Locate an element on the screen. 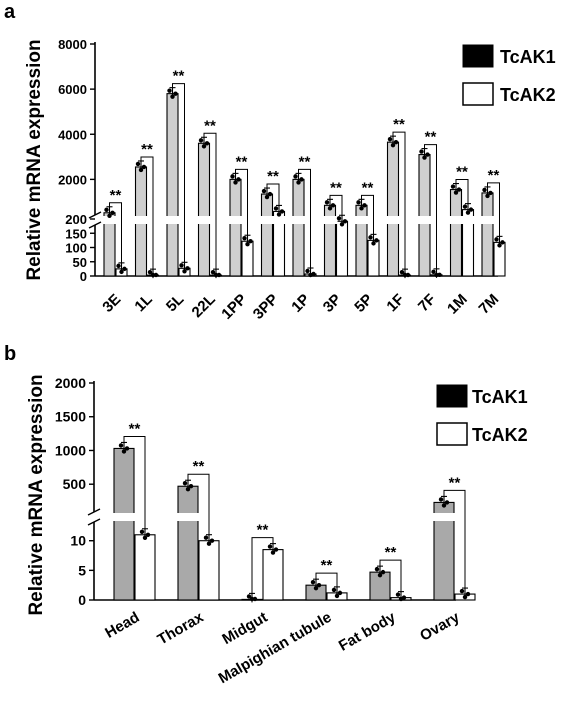 This screenshot has height=706, width=565. panel-letter-a: a is located at coordinates (10, 12).